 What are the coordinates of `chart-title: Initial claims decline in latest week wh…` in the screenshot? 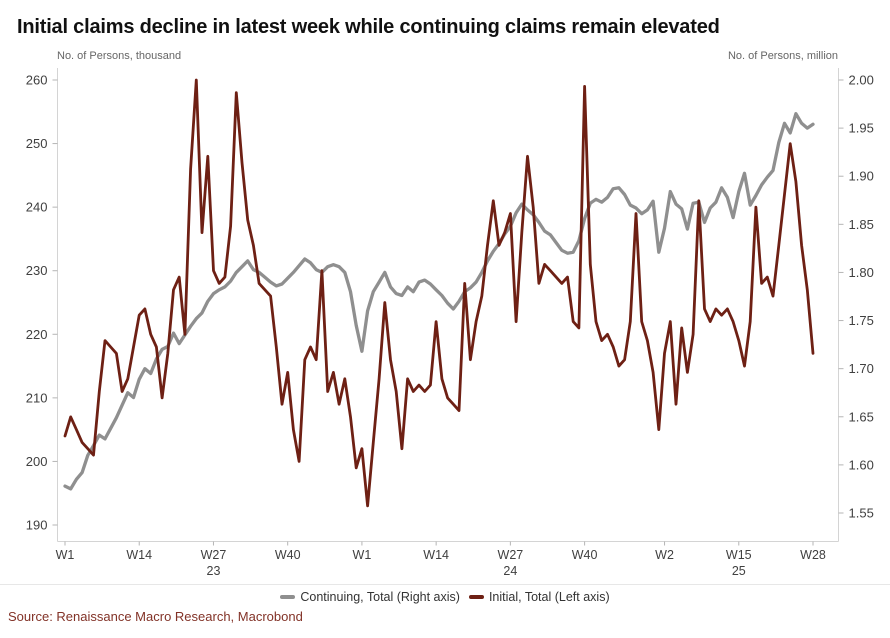 It's located at (368, 27).